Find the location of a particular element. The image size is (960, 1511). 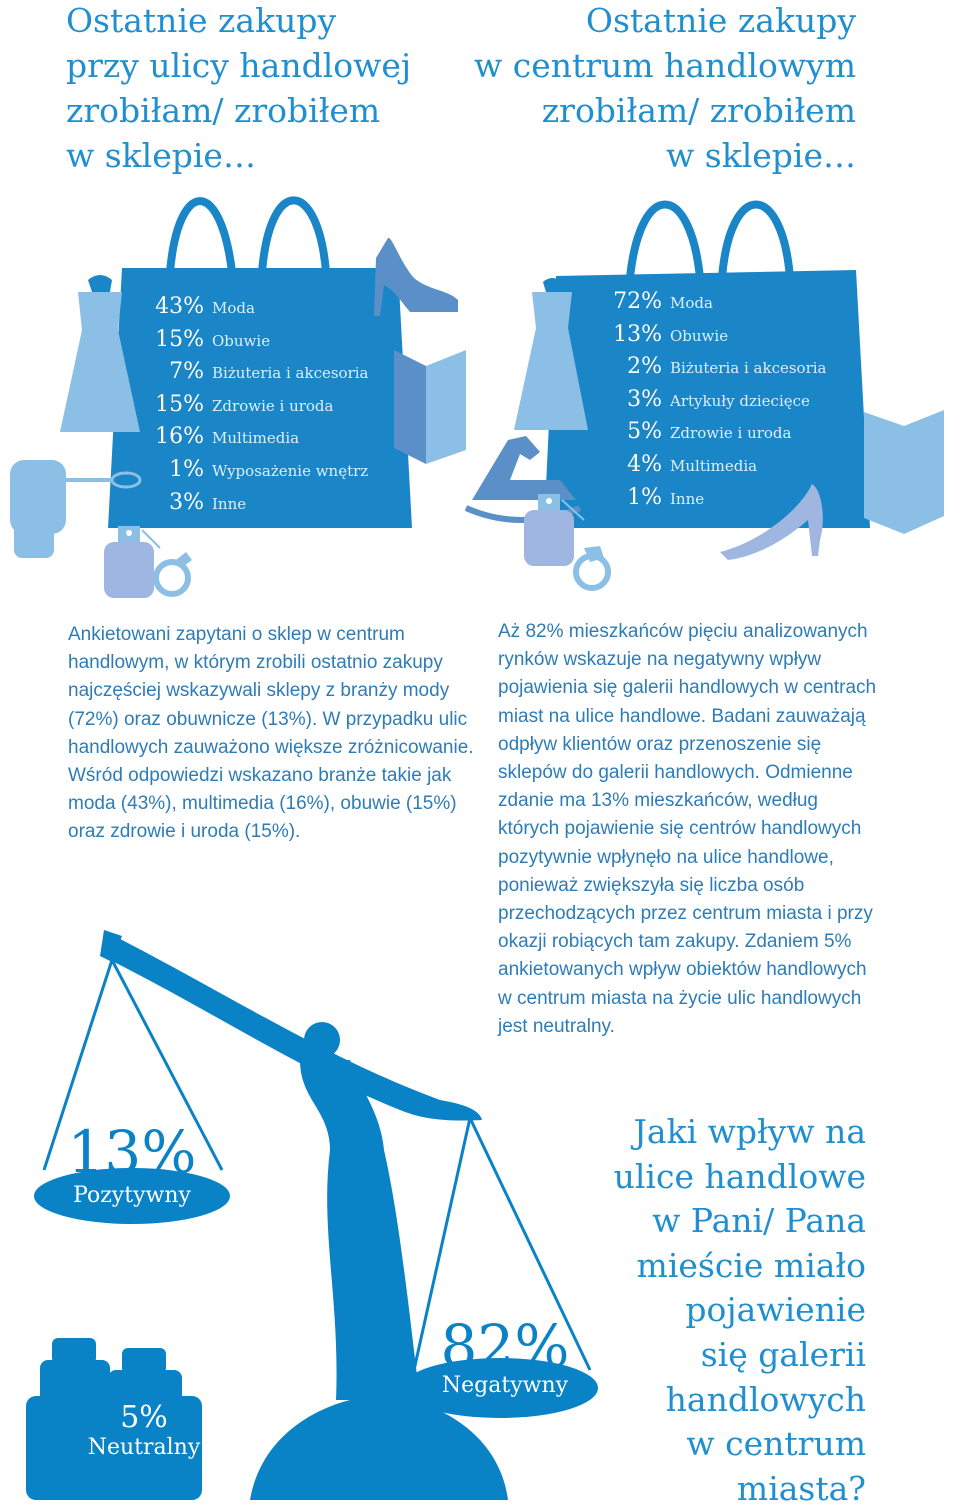

heading-line: przy ulicy handlowej is located at coordinates (239, 65).